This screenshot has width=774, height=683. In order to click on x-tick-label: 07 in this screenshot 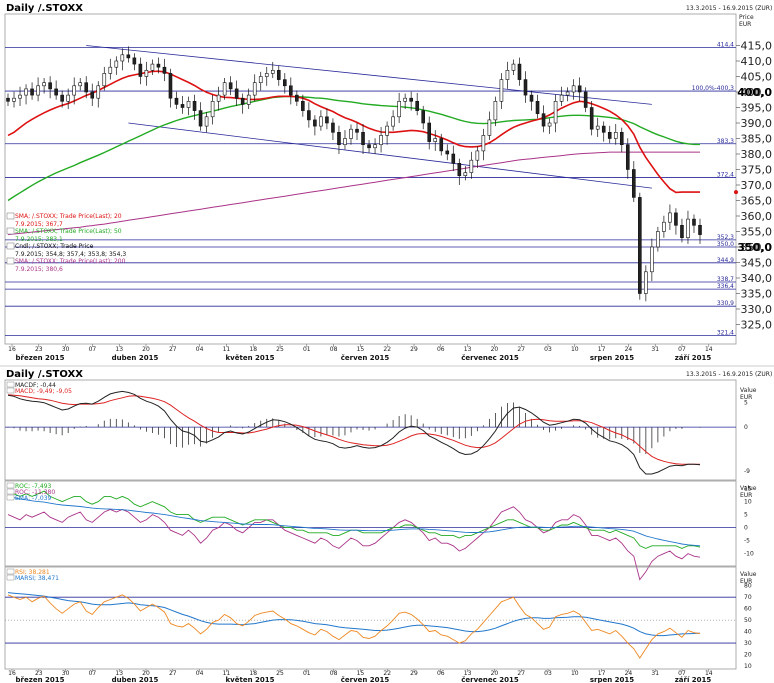, I will do `click(682, 673)`.